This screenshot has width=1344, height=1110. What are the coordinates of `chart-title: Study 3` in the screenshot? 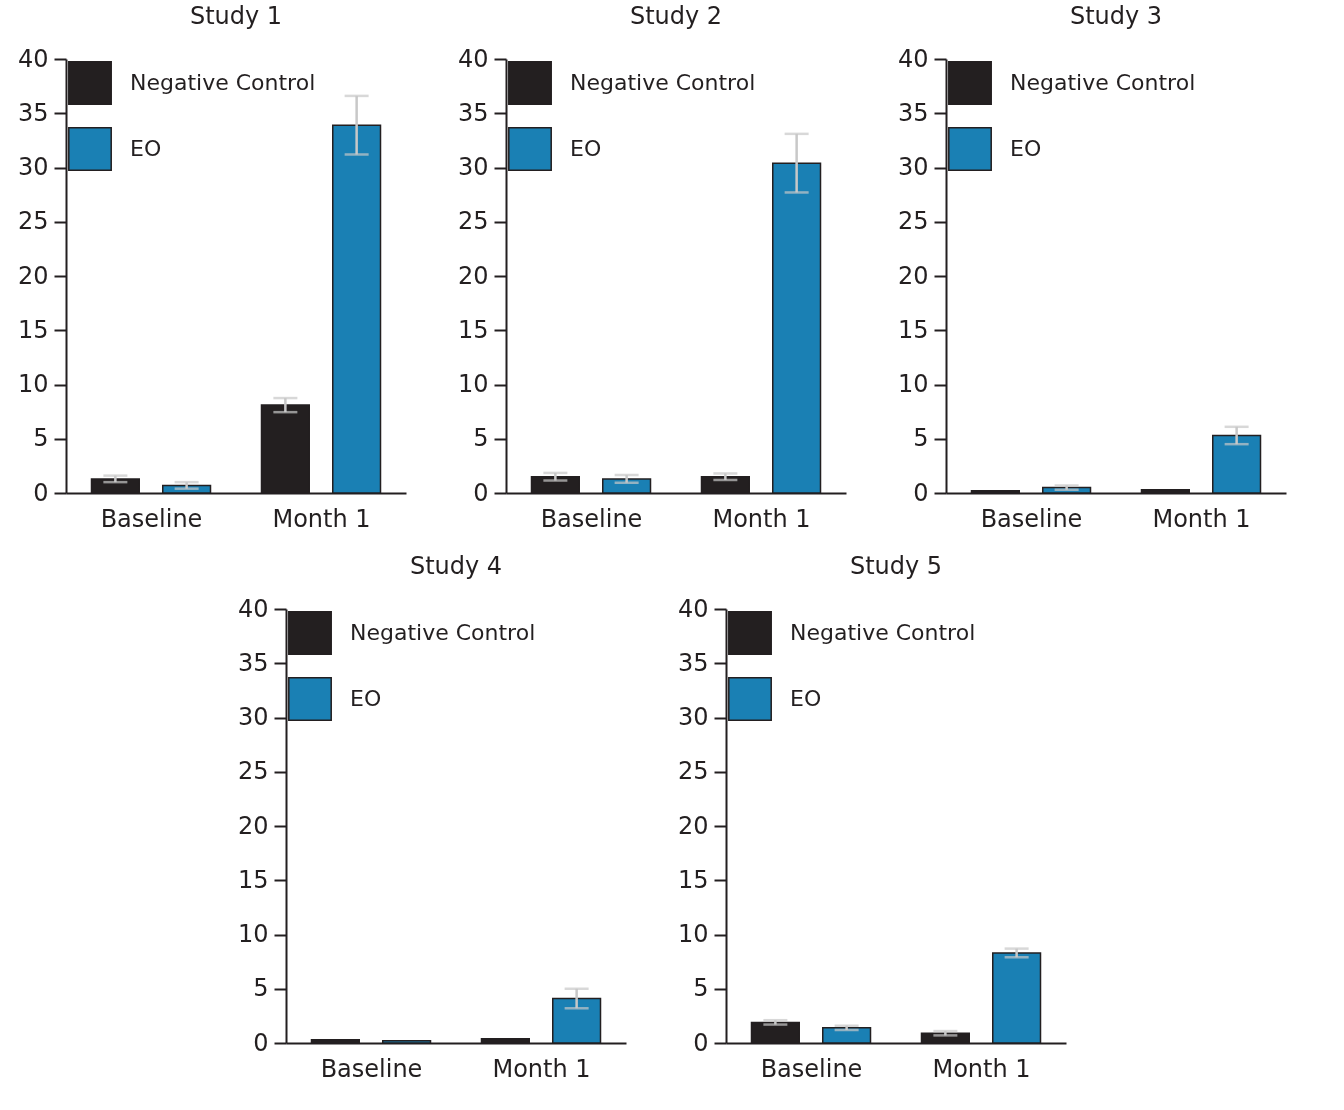 It's located at (1116, 16).